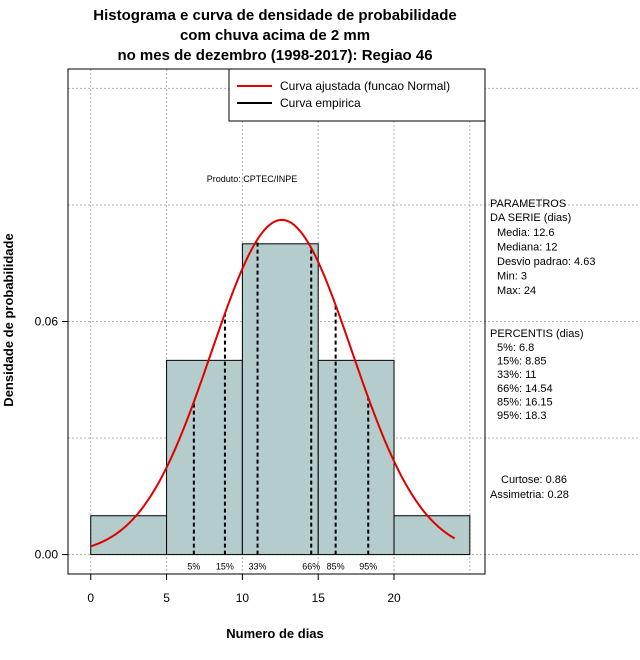 This screenshot has height=660, width=640. What do you see at coordinates (225, 567) in the screenshot?
I see `percentile-label: 15%` at bounding box center [225, 567].